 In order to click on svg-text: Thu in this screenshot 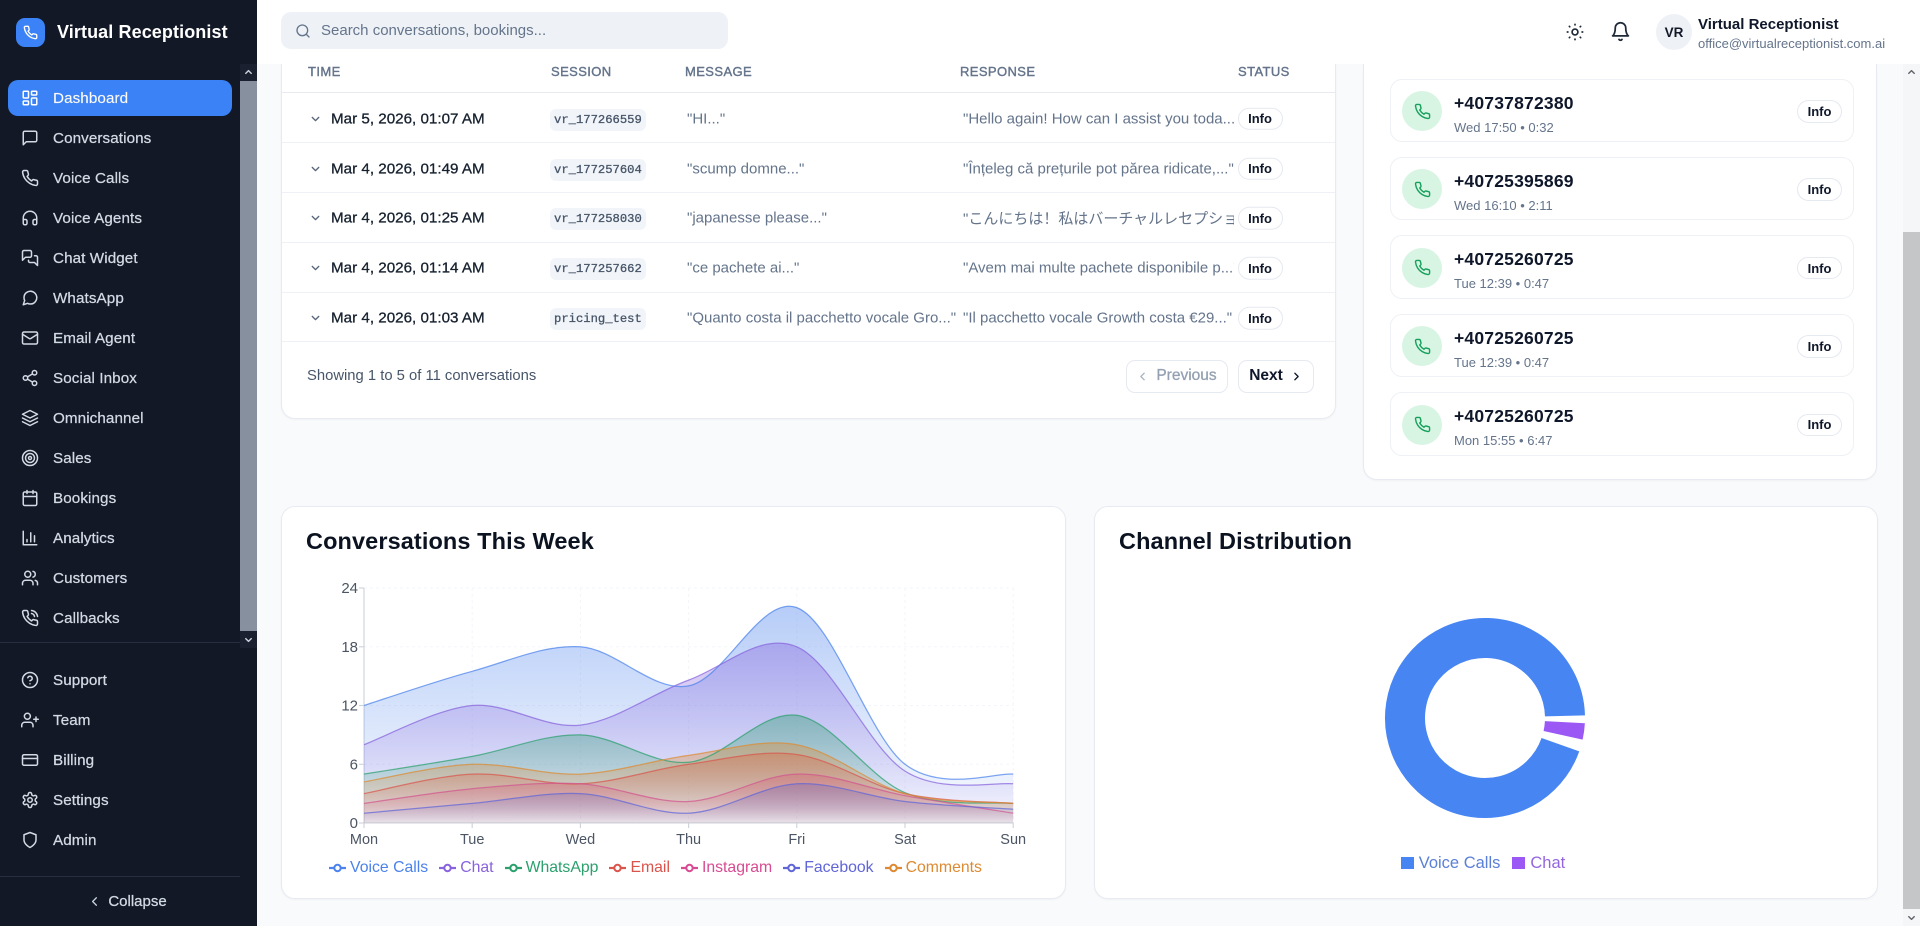, I will do `click(688, 840)`.